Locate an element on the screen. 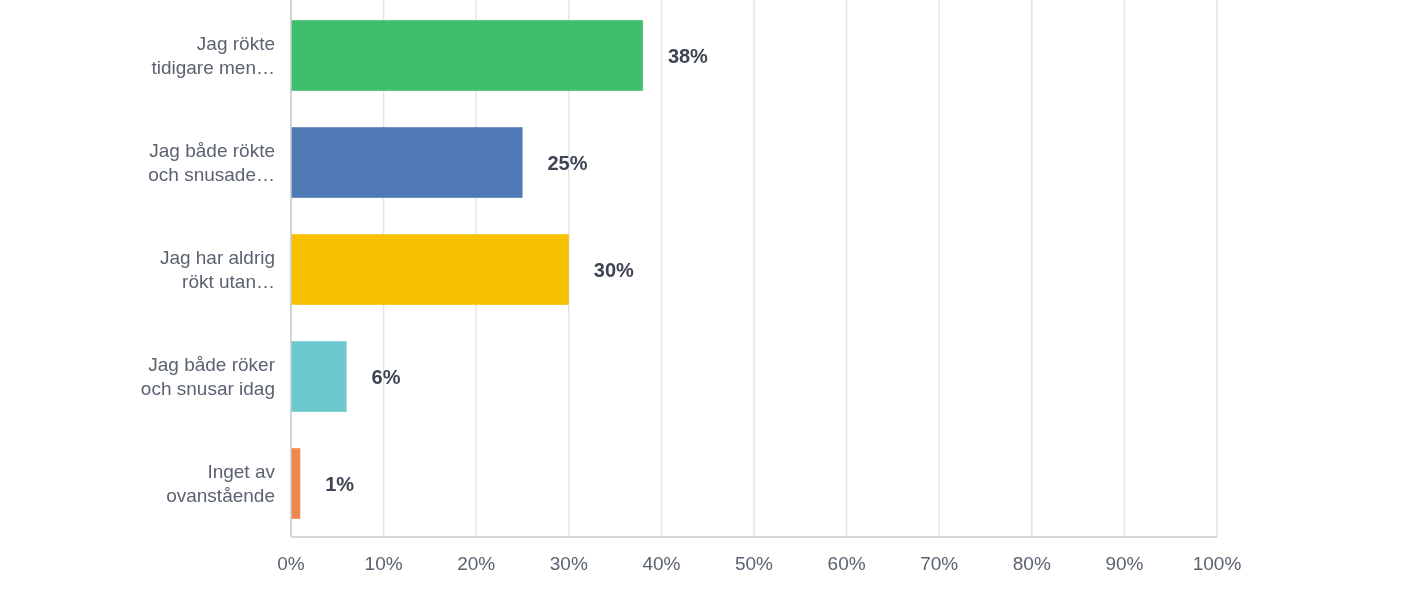 This screenshot has width=1420, height=600. x-tick-label: 80% is located at coordinates (1031, 563).